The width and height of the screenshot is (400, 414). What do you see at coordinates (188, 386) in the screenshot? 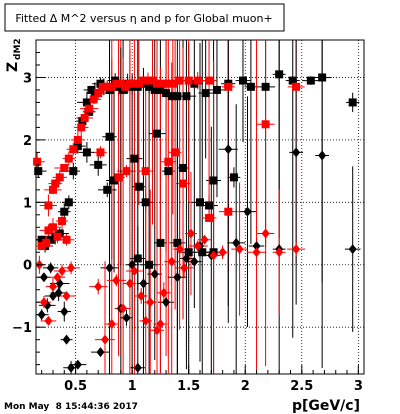
I see `x-tick-label: 1.5` at bounding box center [188, 386].